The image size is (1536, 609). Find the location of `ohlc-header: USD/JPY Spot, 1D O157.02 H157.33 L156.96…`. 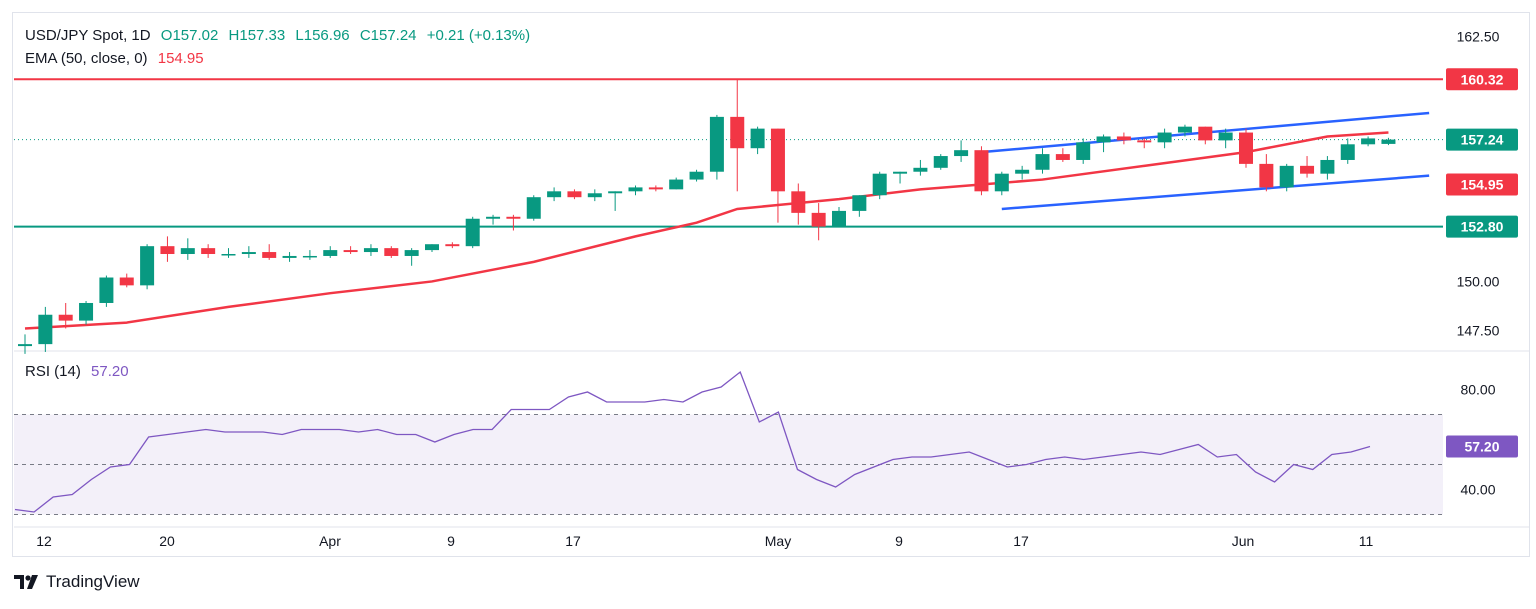

ohlc-header: USD/JPY Spot, 1D O157.02 H157.33 L156.96… is located at coordinates (280, 35).